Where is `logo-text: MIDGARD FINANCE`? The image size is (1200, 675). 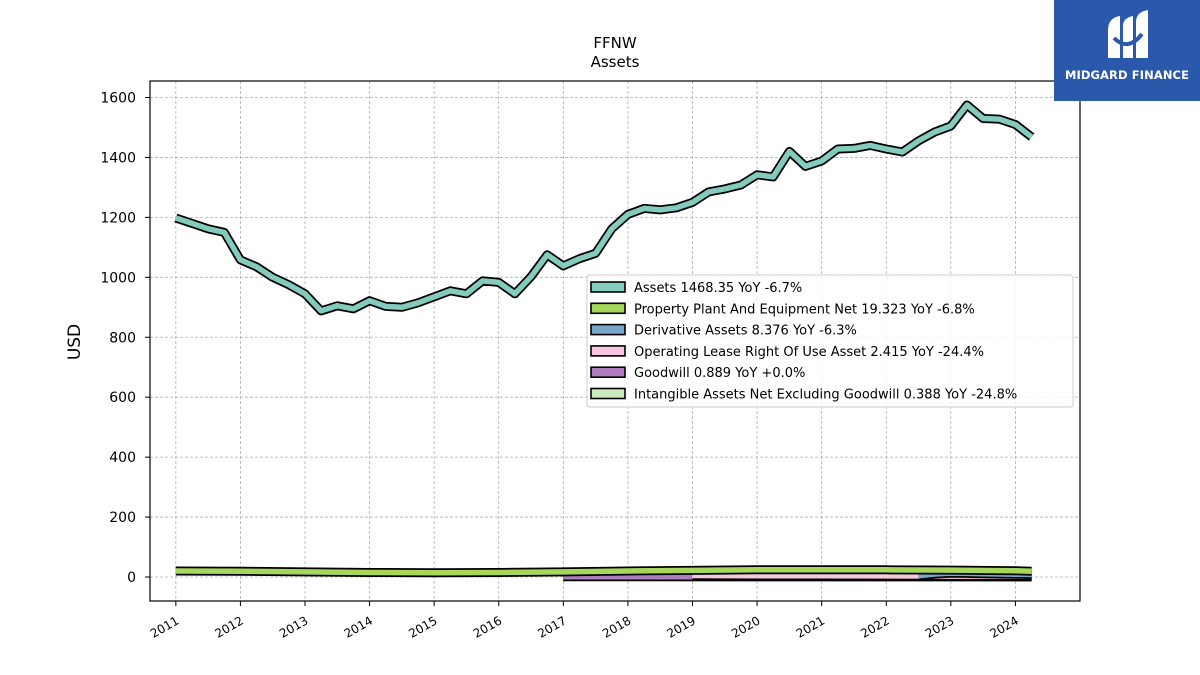 logo-text: MIDGARD FINANCE is located at coordinates (1127, 75).